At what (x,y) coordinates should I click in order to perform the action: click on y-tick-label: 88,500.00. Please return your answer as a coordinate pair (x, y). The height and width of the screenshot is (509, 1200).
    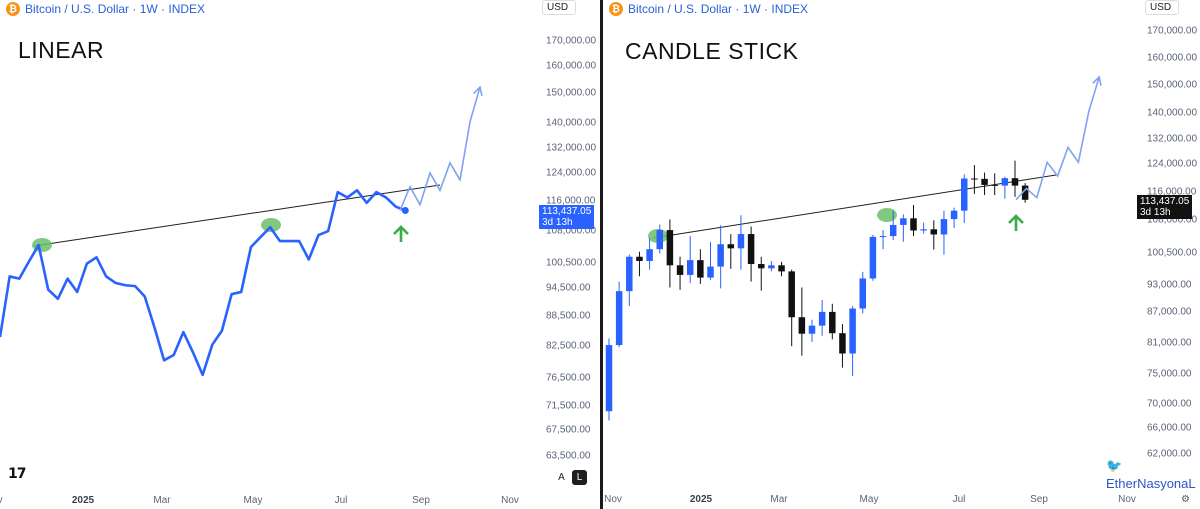
    Looking at the image, I should click on (568, 316).